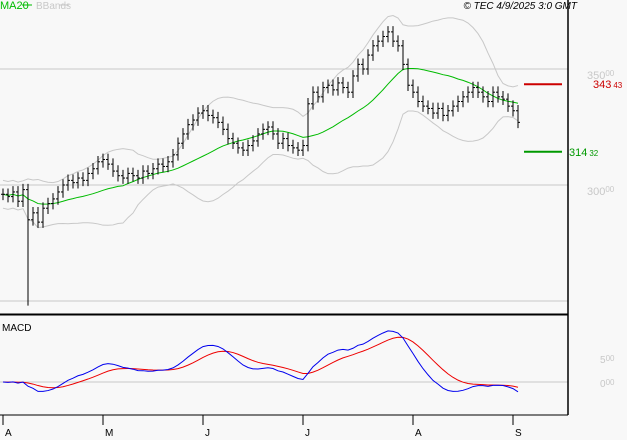 The image size is (627, 440). What do you see at coordinates (518, 433) in the screenshot?
I see `x-tick-label: S` at bounding box center [518, 433].